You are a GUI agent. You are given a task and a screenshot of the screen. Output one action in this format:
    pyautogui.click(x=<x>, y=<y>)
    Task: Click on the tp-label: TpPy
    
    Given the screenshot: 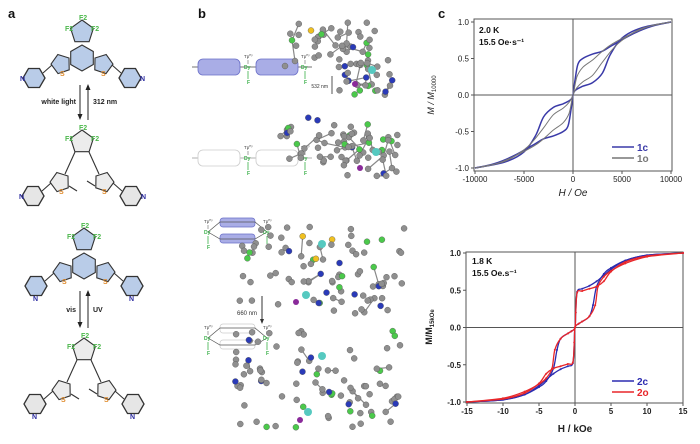 What is the action you would take?
    pyautogui.click(x=248, y=56)
    